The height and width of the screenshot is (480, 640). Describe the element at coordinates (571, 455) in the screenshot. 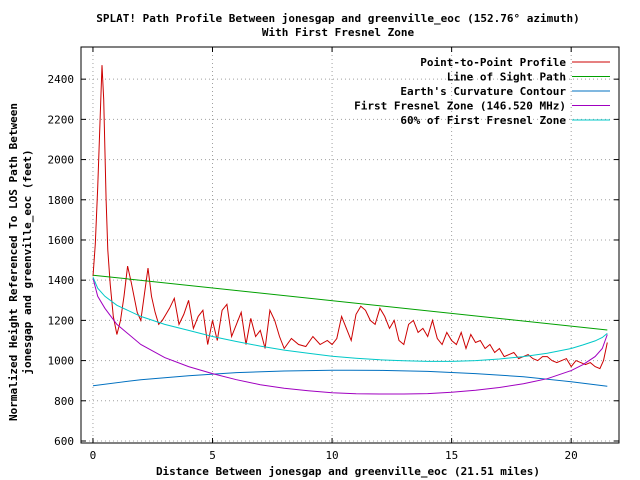

I see `x-tick-label: 20` at that location.